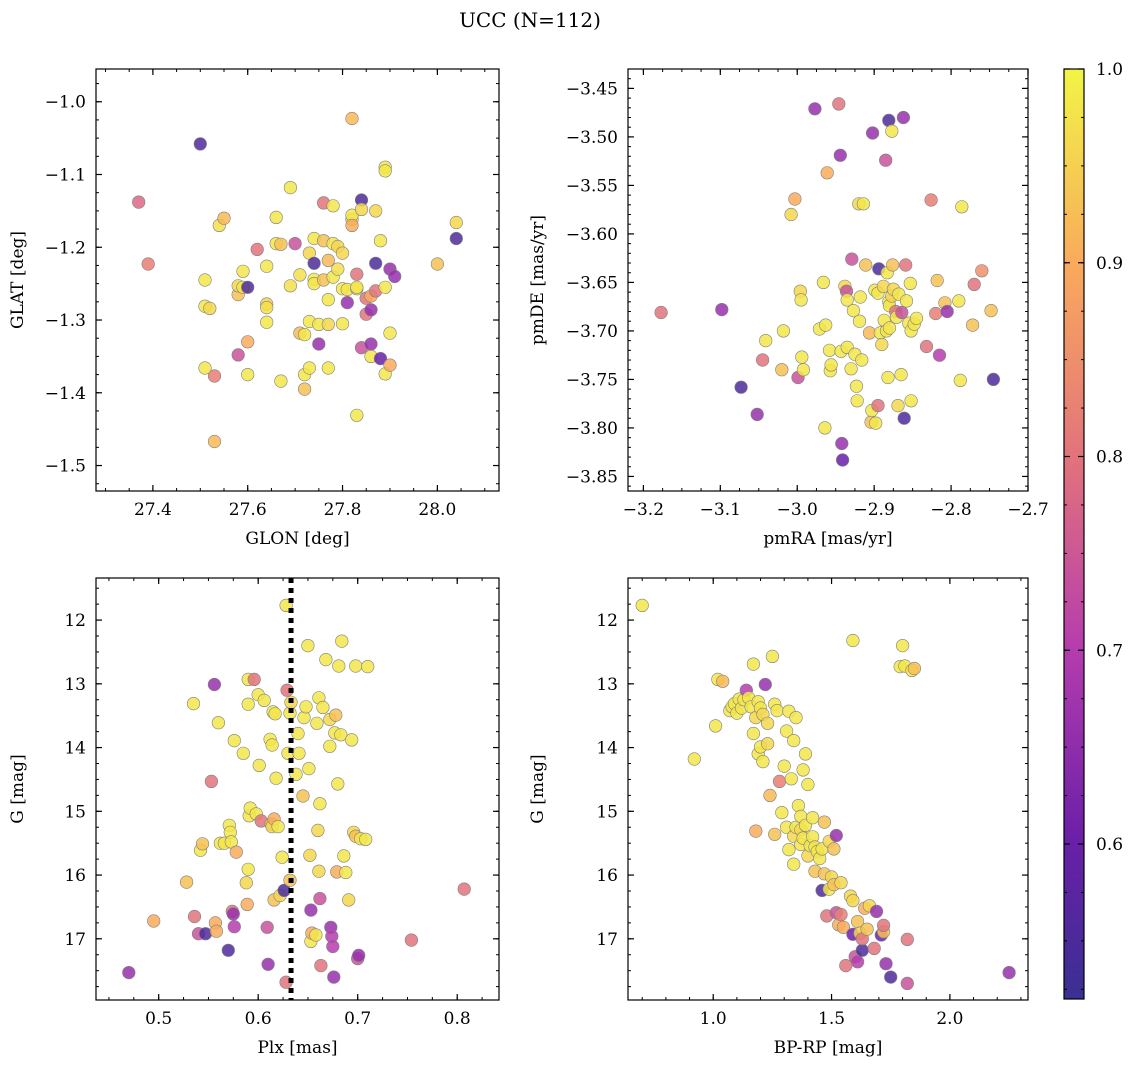 The height and width of the screenshot is (1068, 1136). What do you see at coordinates (75, 940) in the screenshot?
I see `y-tick-label: 17` at bounding box center [75, 940].